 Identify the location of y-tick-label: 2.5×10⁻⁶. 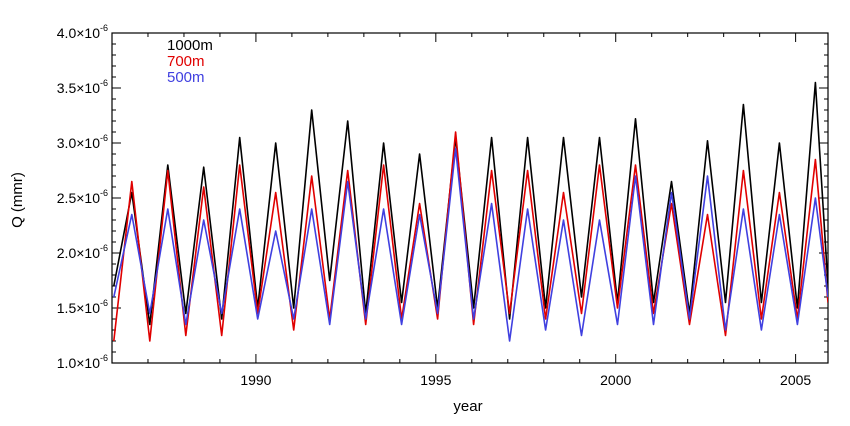
(82, 197).